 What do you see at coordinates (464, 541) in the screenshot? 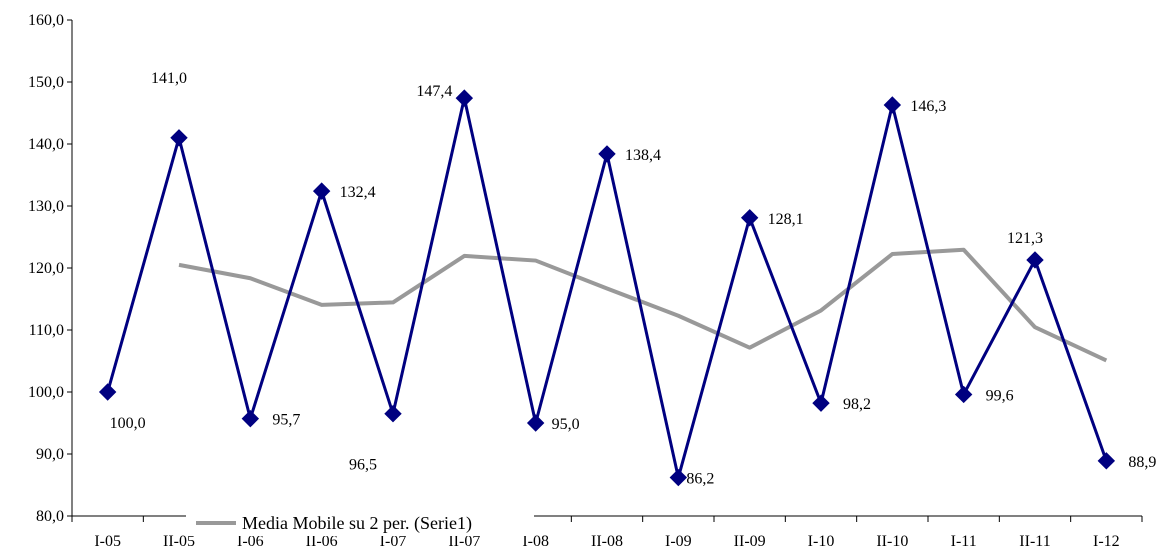
I see `x-tick-label: II-07` at bounding box center [464, 541].